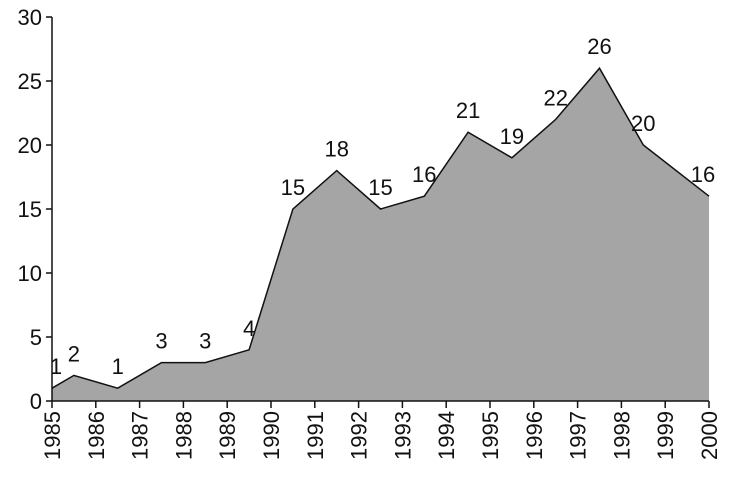 Image resolution: width=730 pixels, height=486 pixels. I want to click on y-tick-label: 15, so click(30, 209).